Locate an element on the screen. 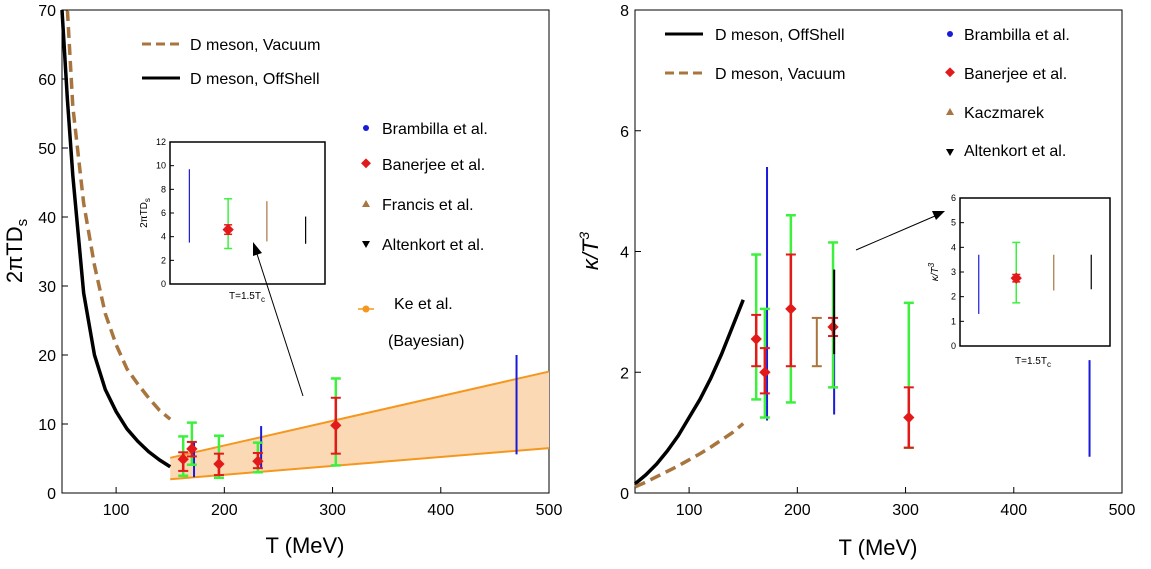 This screenshot has width=1151, height=569. left-x-axis-label: T (MeV) is located at coordinates (304, 545).